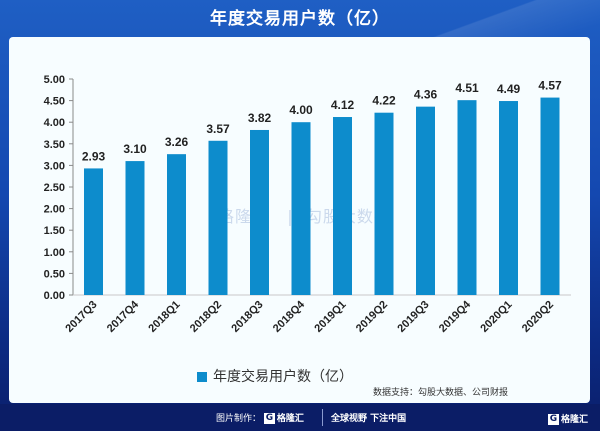 The width and height of the screenshot is (600, 431). What do you see at coordinates (123, 316) in the screenshot?
I see `x-tick-label: 2017Q4` at bounding box center [123, 316].